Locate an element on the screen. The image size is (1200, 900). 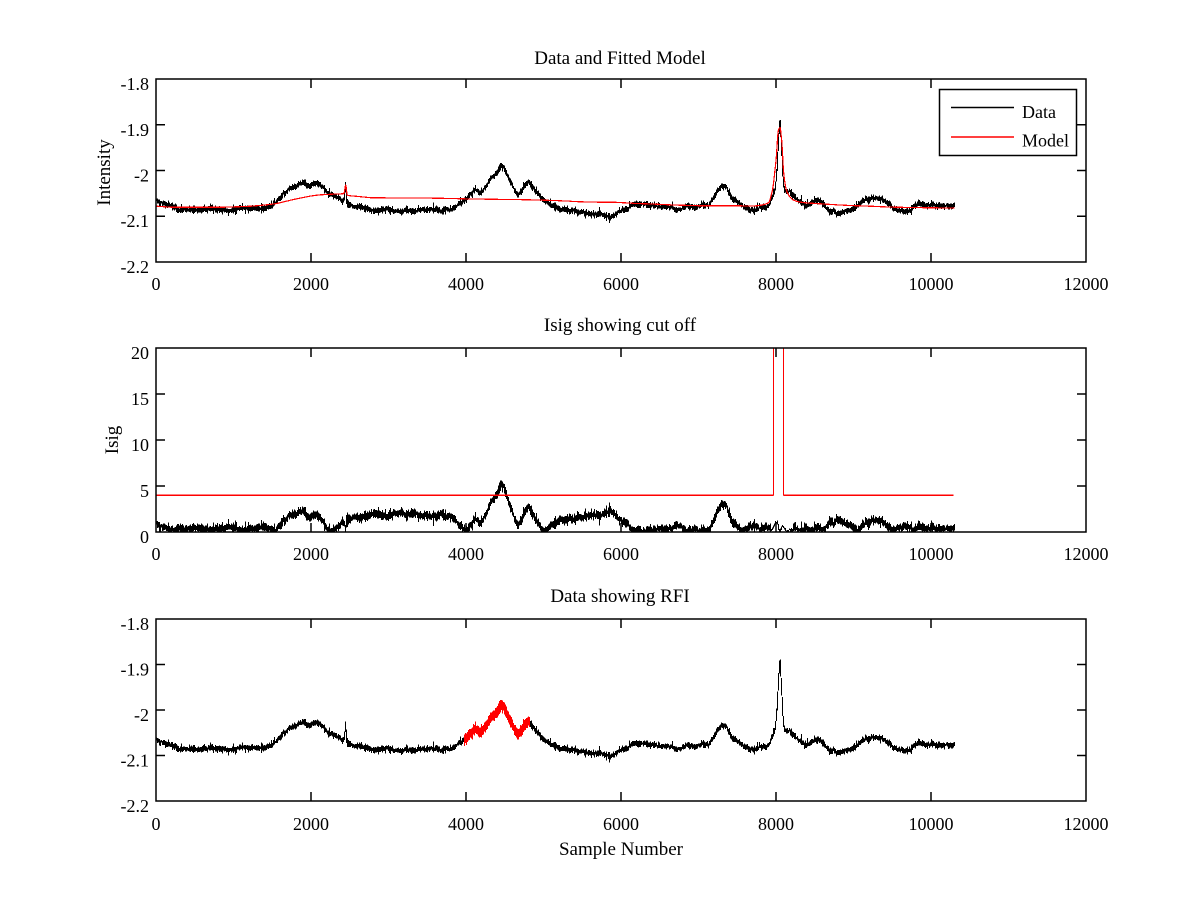
svg-text: Model is located at coordinates (1045, 141).